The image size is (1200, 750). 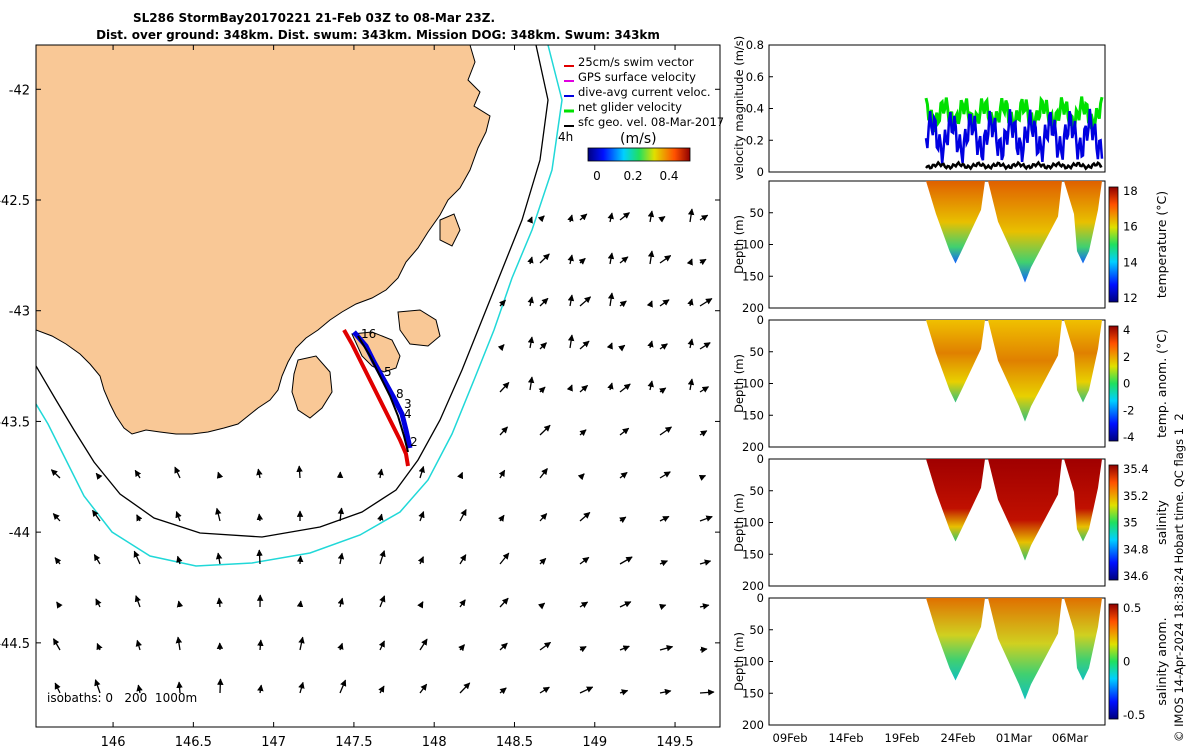 What do you see at coordinates (565, 137) in the screenshot?
I see `label-4h: 4h` at bounding box center [565, 137].